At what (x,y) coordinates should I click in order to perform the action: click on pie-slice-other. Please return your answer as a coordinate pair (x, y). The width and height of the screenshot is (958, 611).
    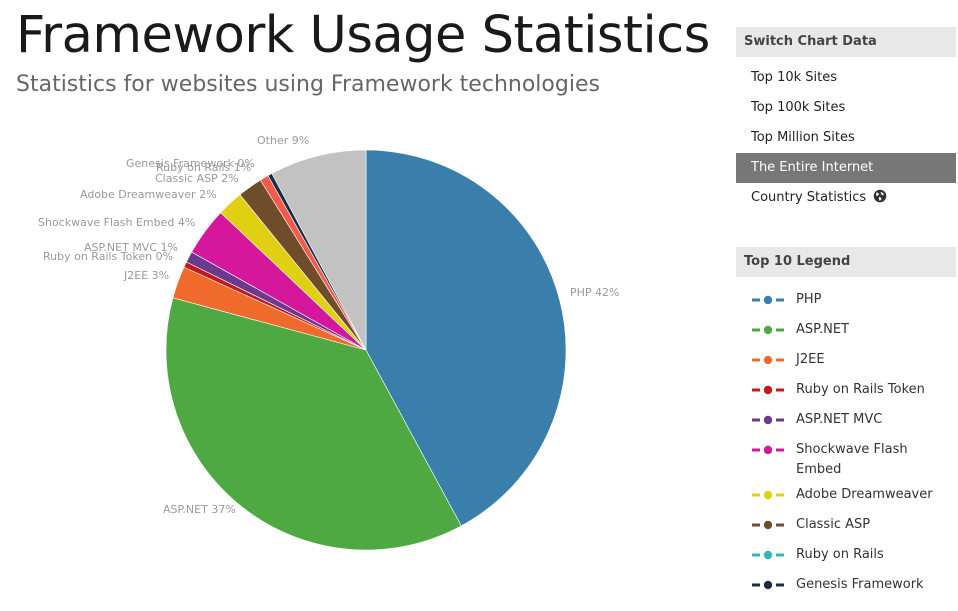
    Looking at the image, I should click on (319, 250).